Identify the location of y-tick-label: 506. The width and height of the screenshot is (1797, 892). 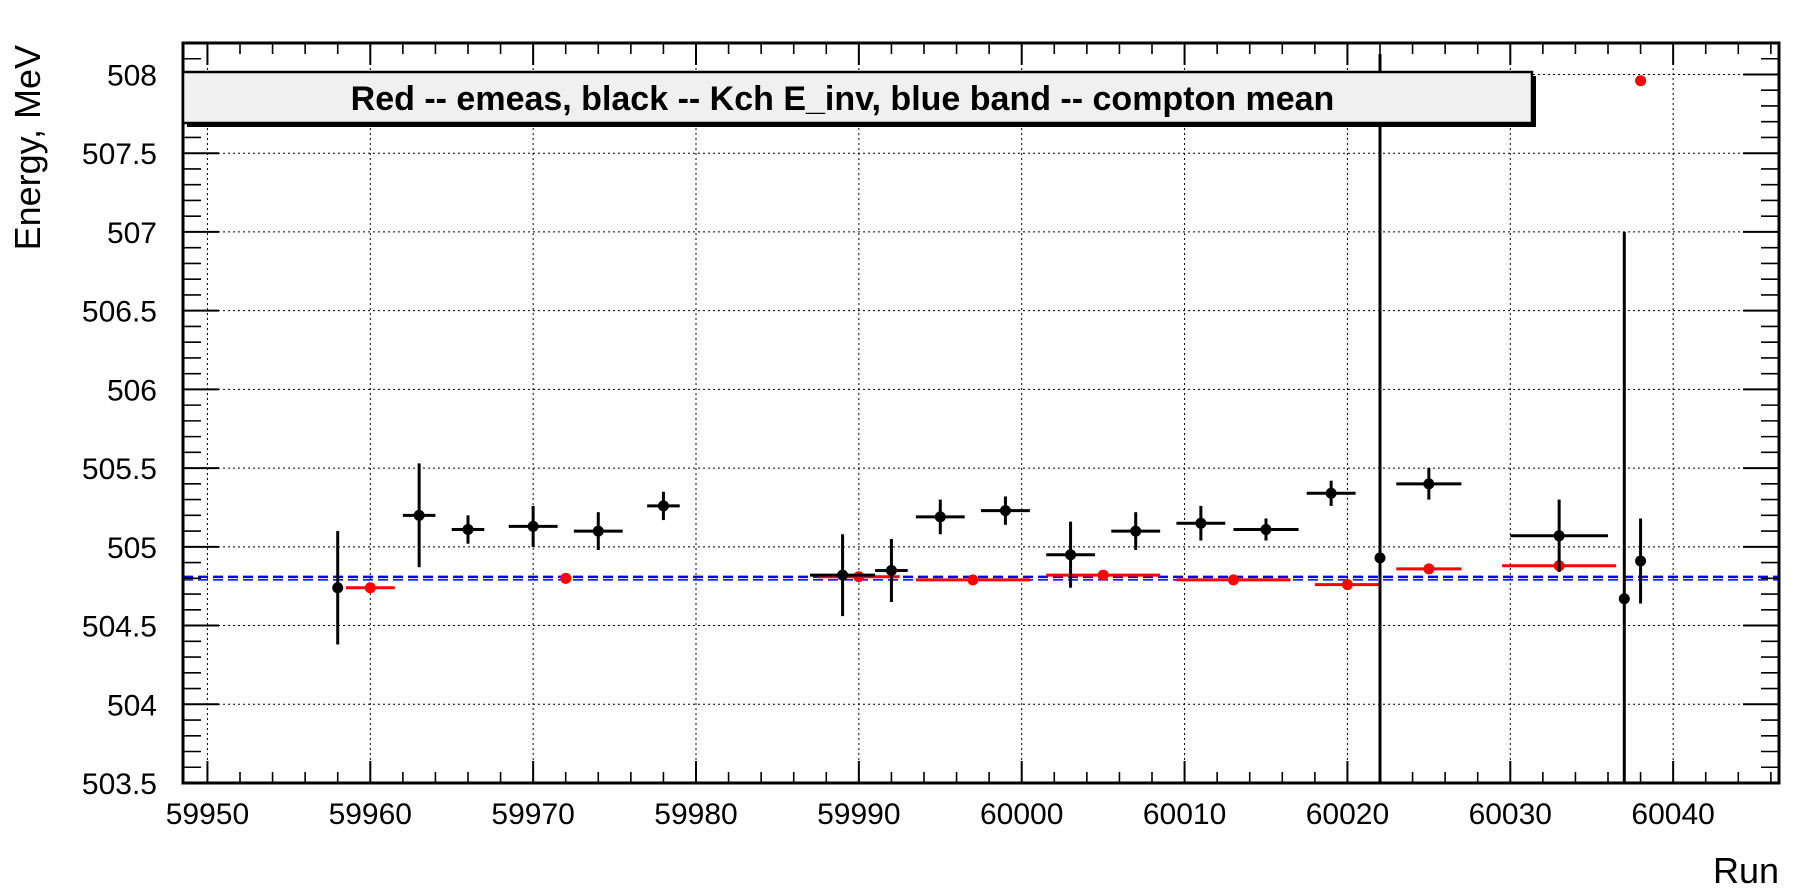
(132, 390).